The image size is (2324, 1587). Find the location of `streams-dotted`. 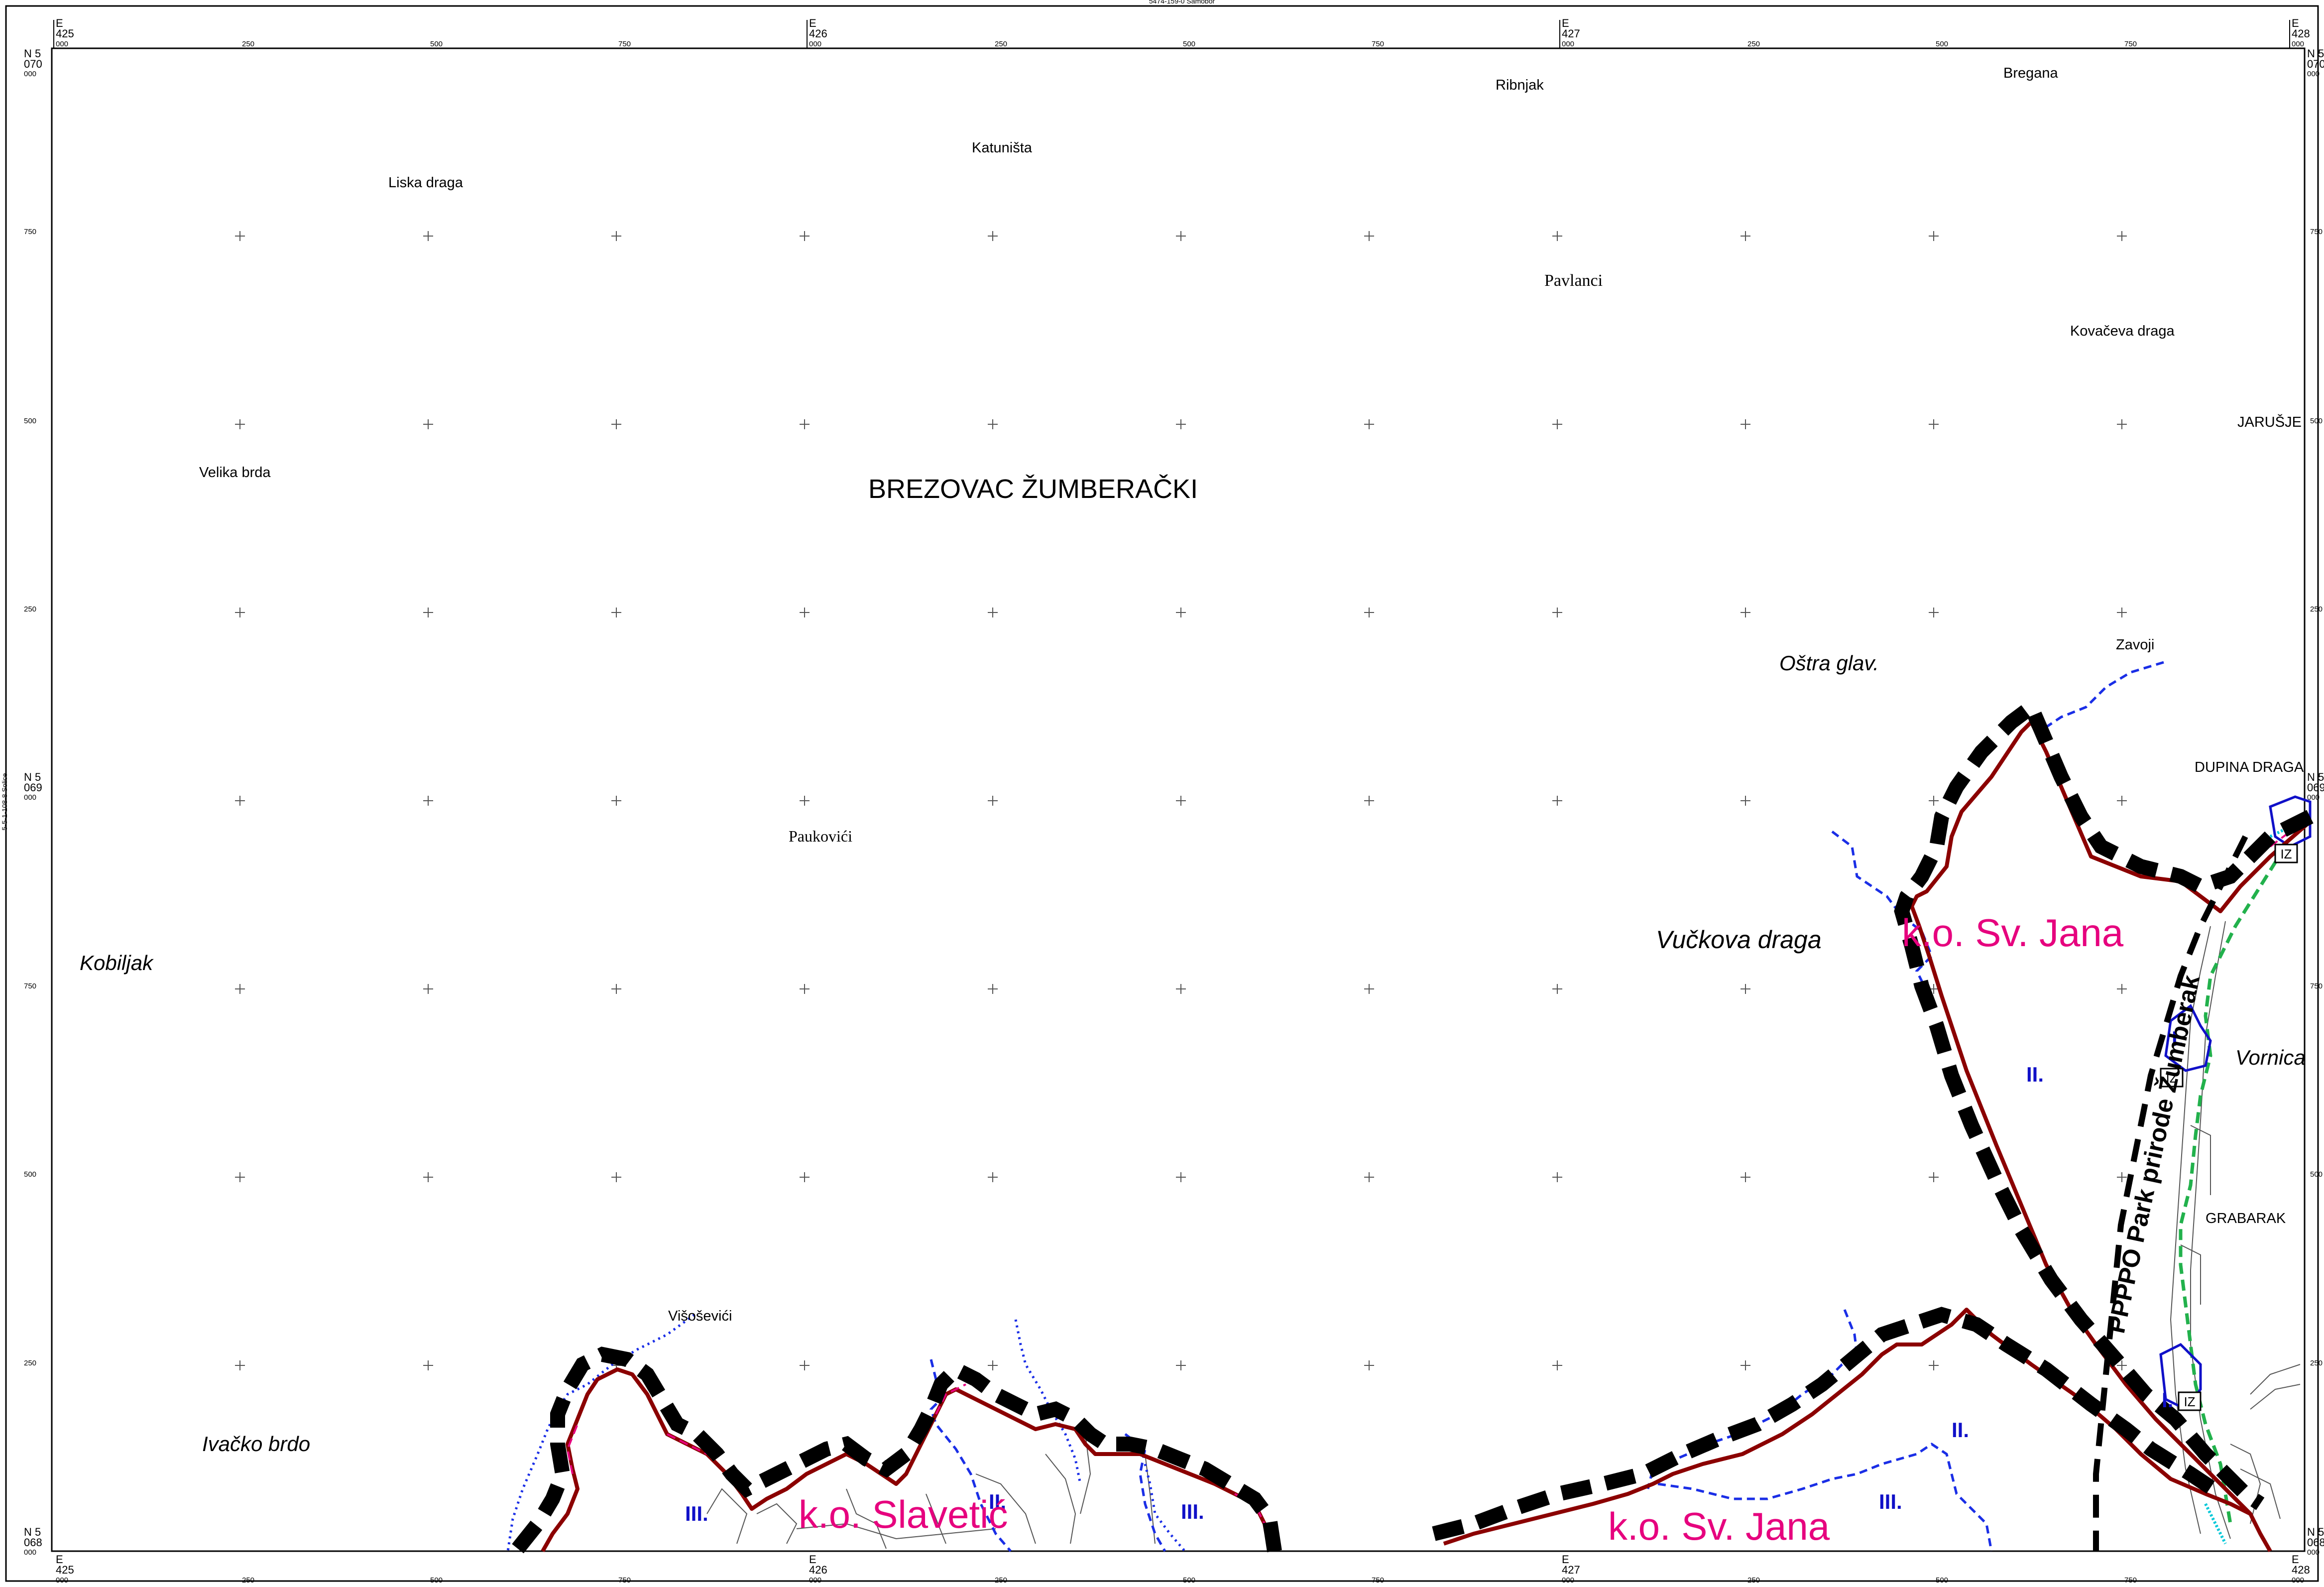

streams-dotted is located at coordinates (846, 1432).